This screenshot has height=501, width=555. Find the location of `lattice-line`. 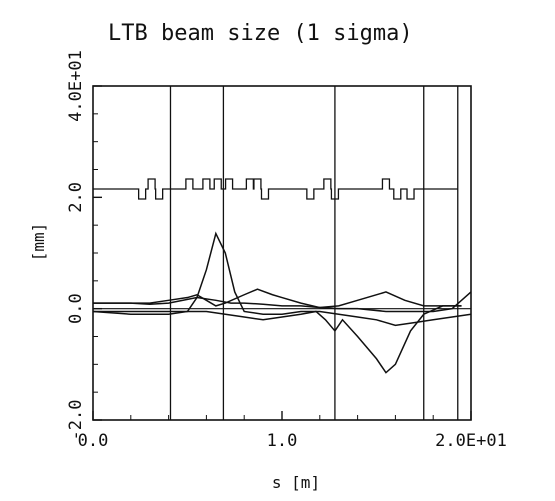

lattice-line is located at coordinates (275, 189).